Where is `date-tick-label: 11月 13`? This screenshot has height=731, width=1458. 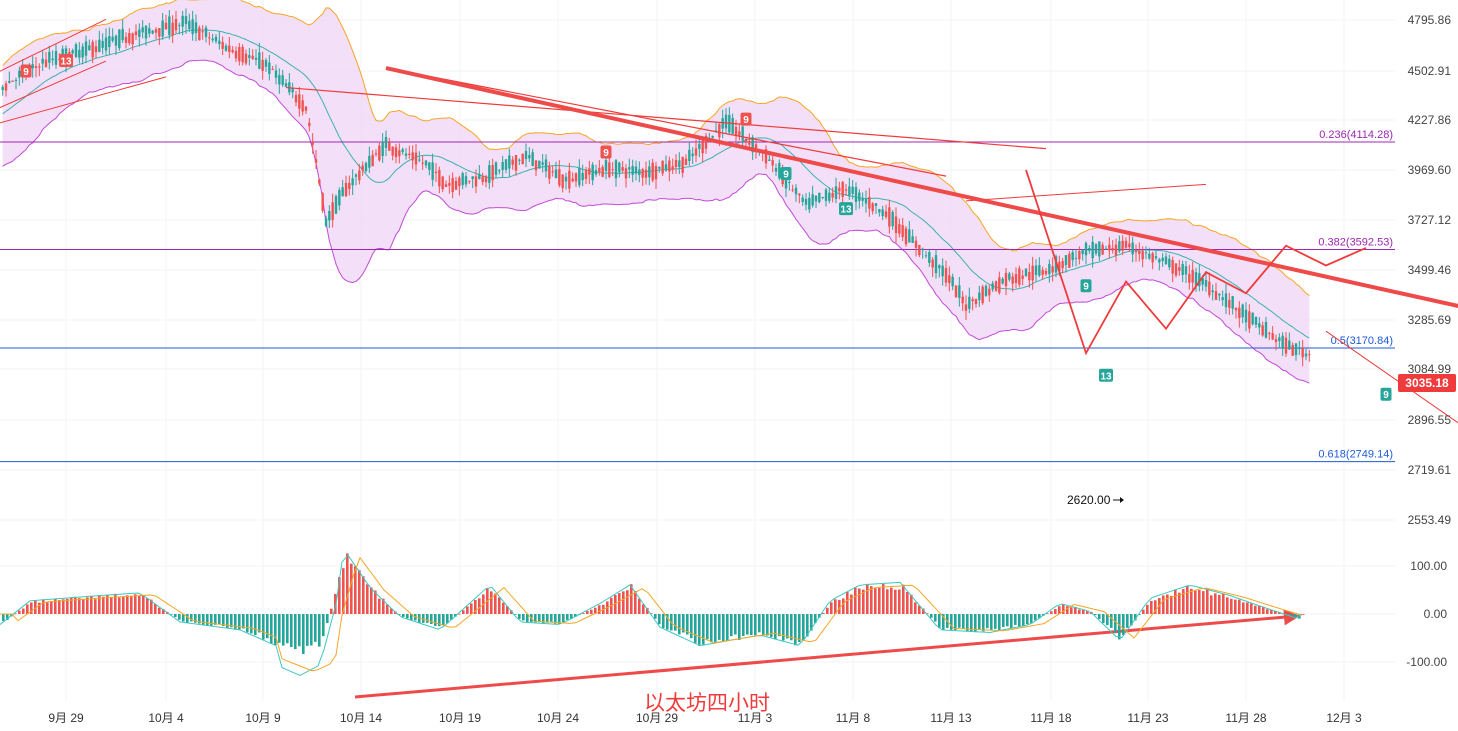
date-tick-label: 11月 13 is located at coordinates (950, 718).